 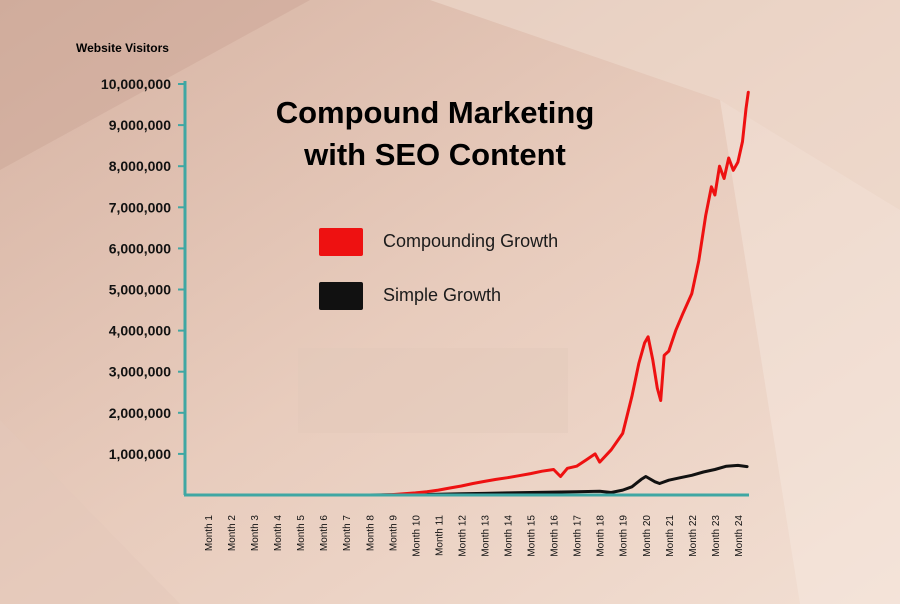 What do you see at coordinates (532, 536) in the screenshot?
I see `x-tick-label: Month 15` at bounding box center [532, 536].